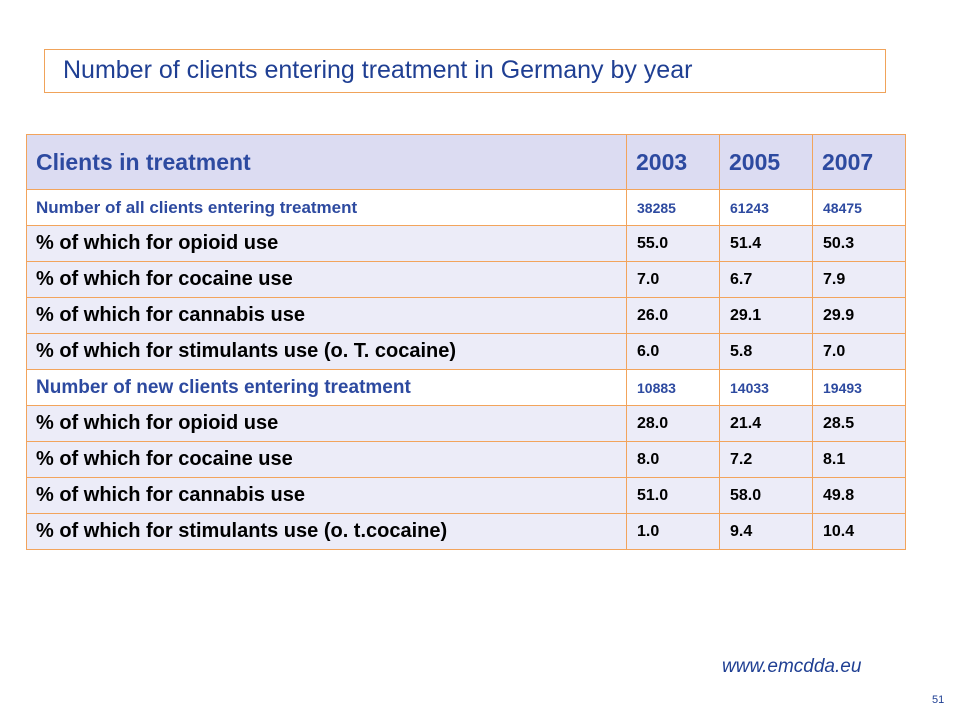  What do you see at coordinates (859, 162) in the screenshot?
I see `header-cell-2007: 2007` at bounding box center [859, 162].